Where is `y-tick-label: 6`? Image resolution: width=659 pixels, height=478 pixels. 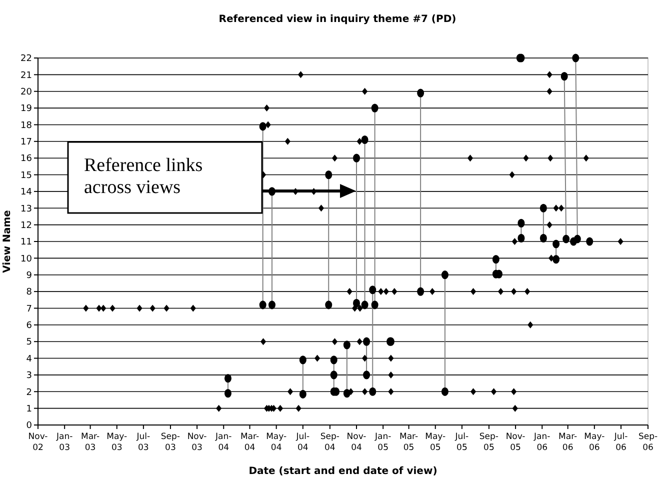
y-tick-label: 6 is located at coordinates (29, 326).